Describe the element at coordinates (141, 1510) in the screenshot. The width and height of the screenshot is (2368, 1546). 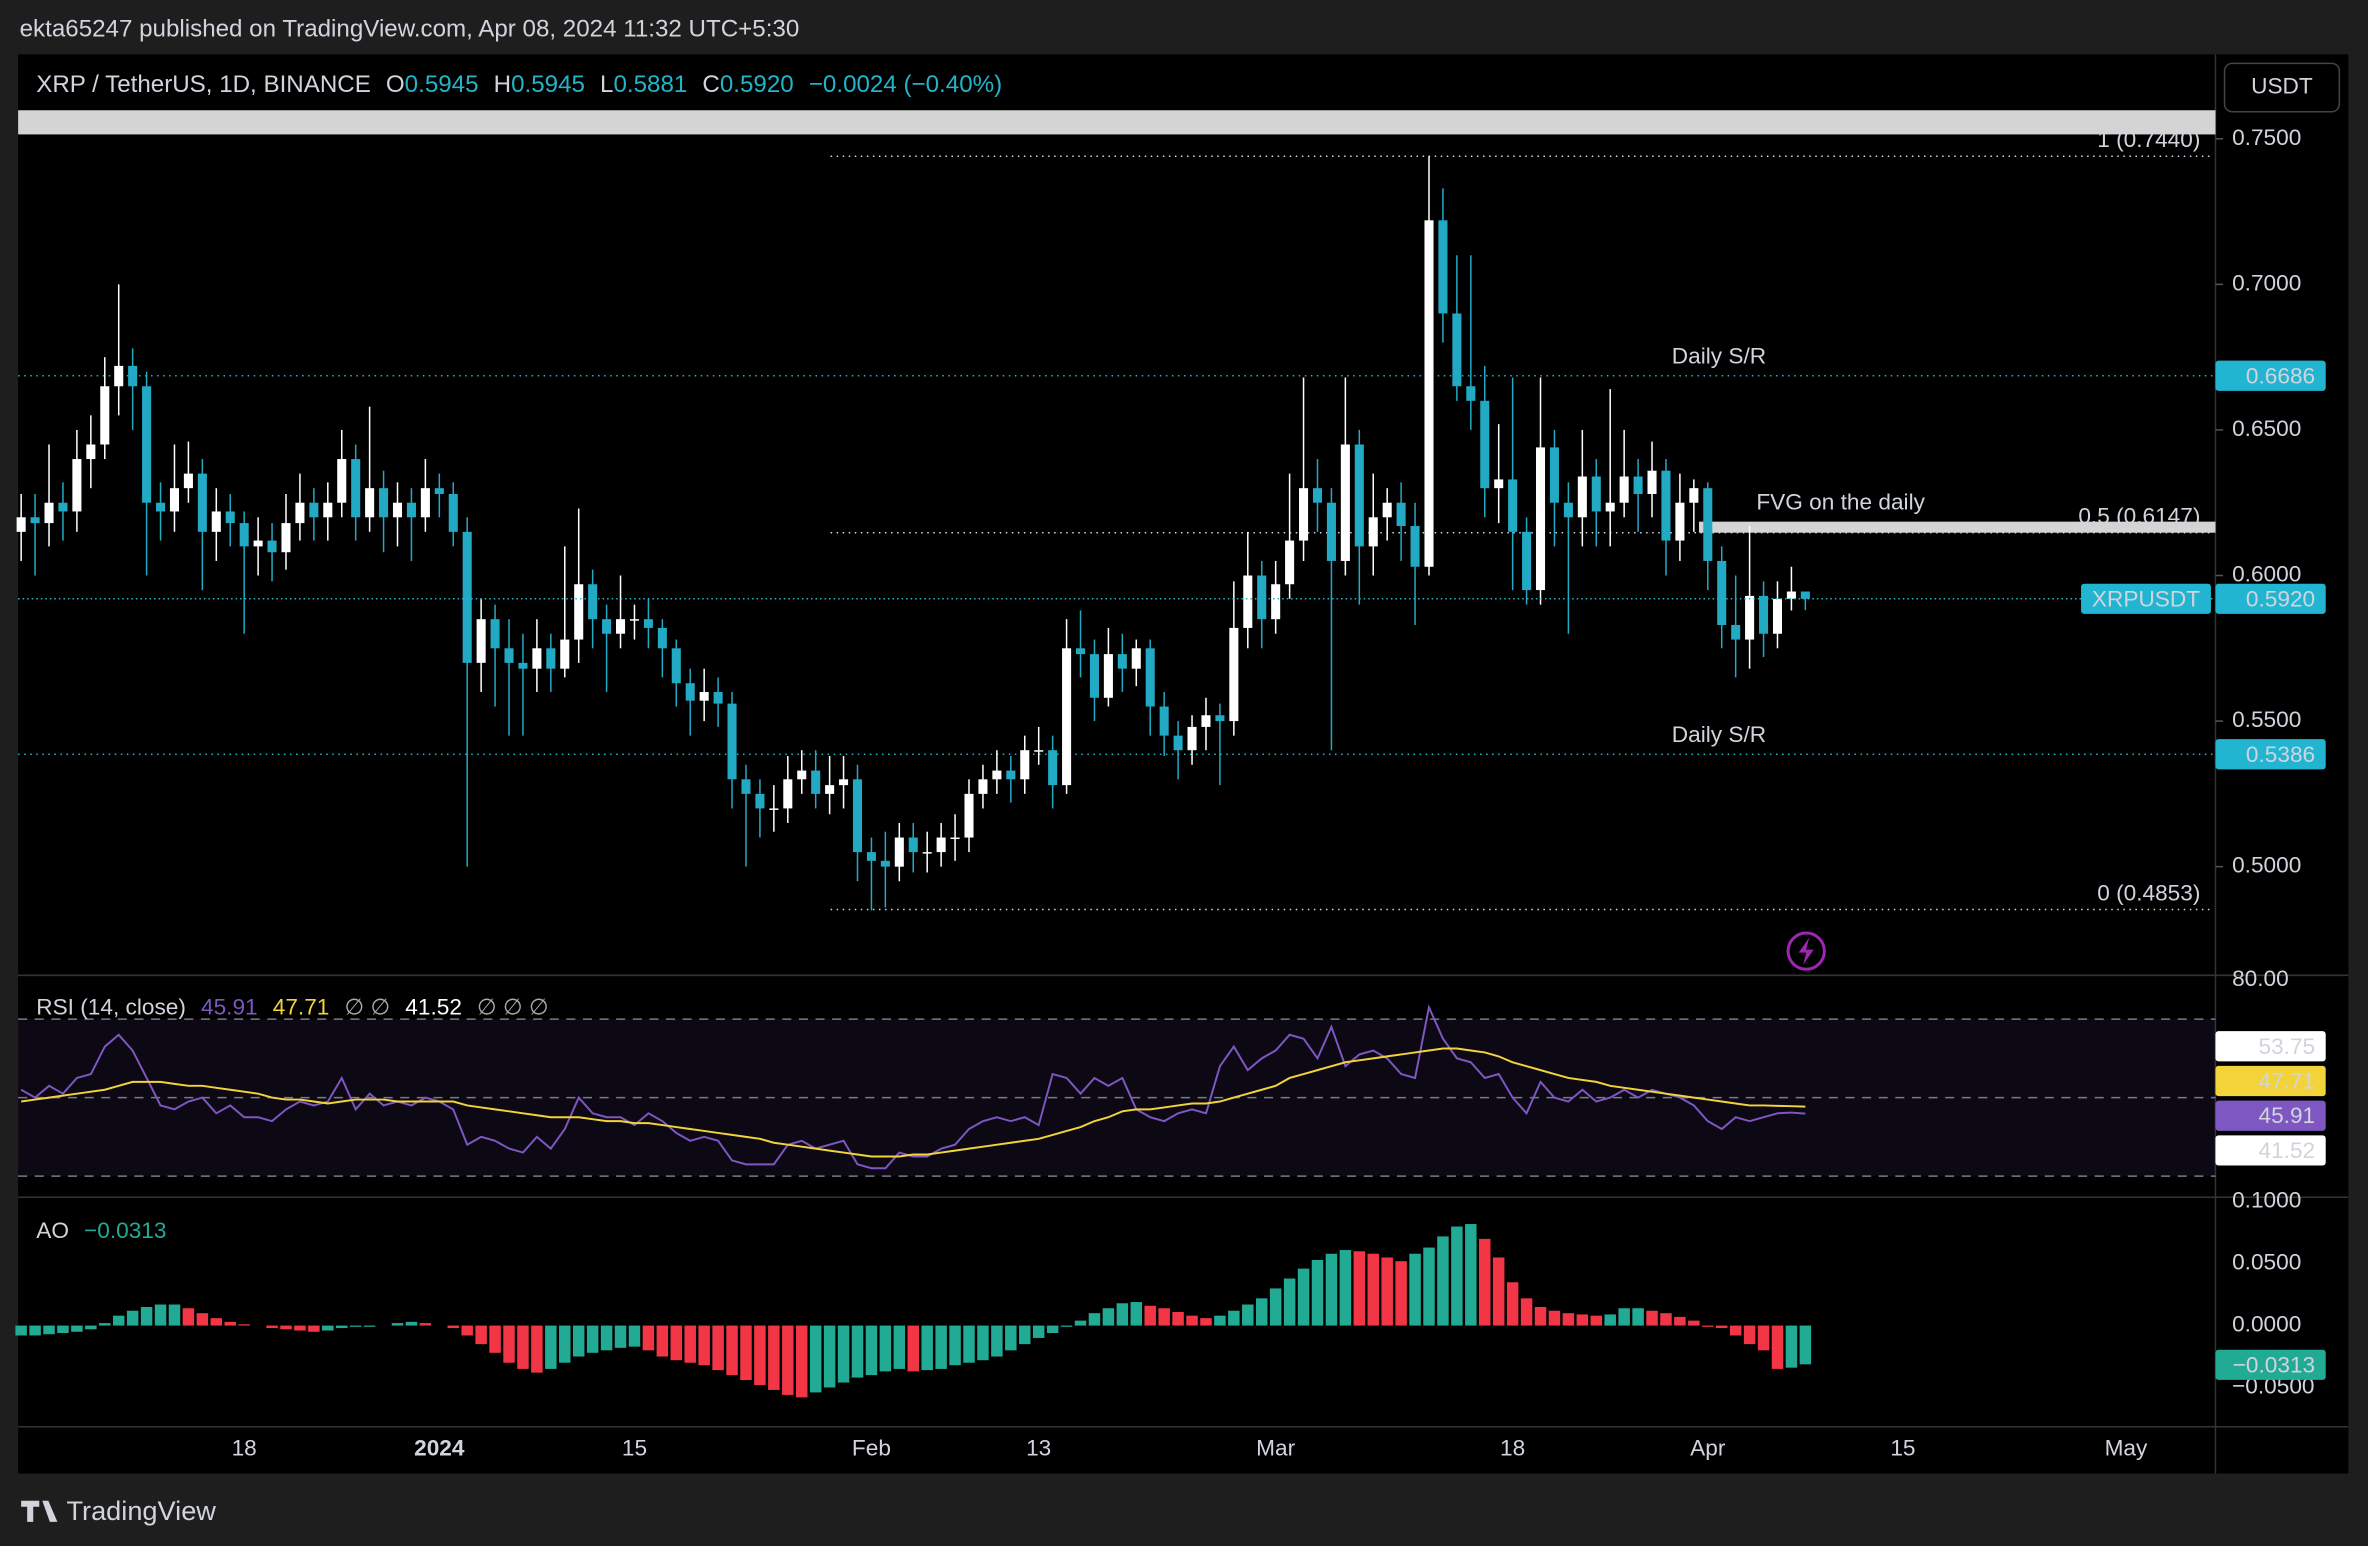
I see `brand: TradingView` at that location.